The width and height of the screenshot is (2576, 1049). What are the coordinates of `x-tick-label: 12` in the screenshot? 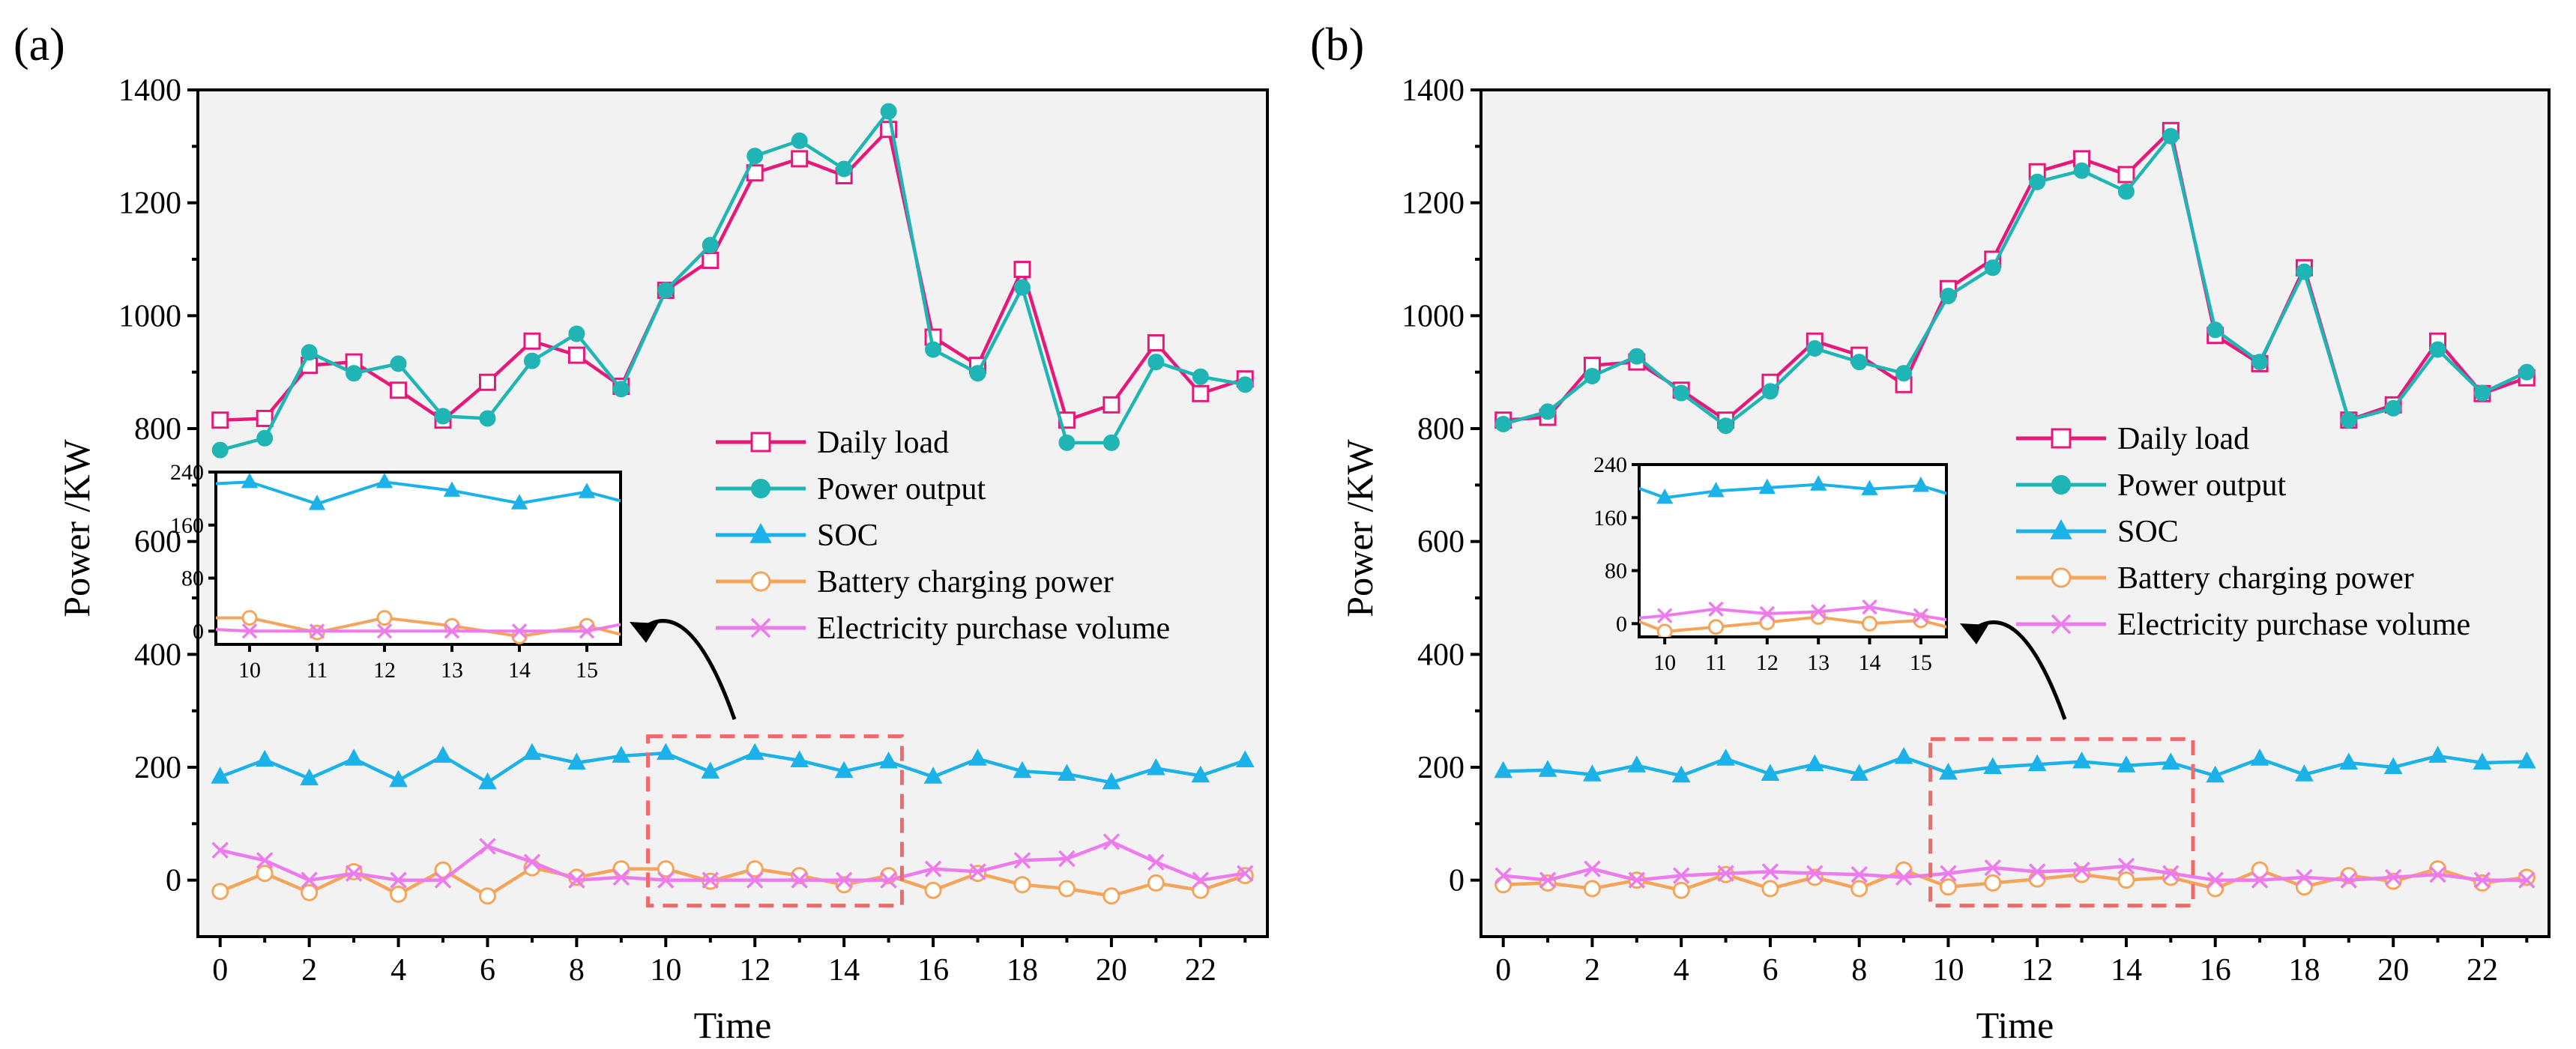 It's located at (2037, 971).